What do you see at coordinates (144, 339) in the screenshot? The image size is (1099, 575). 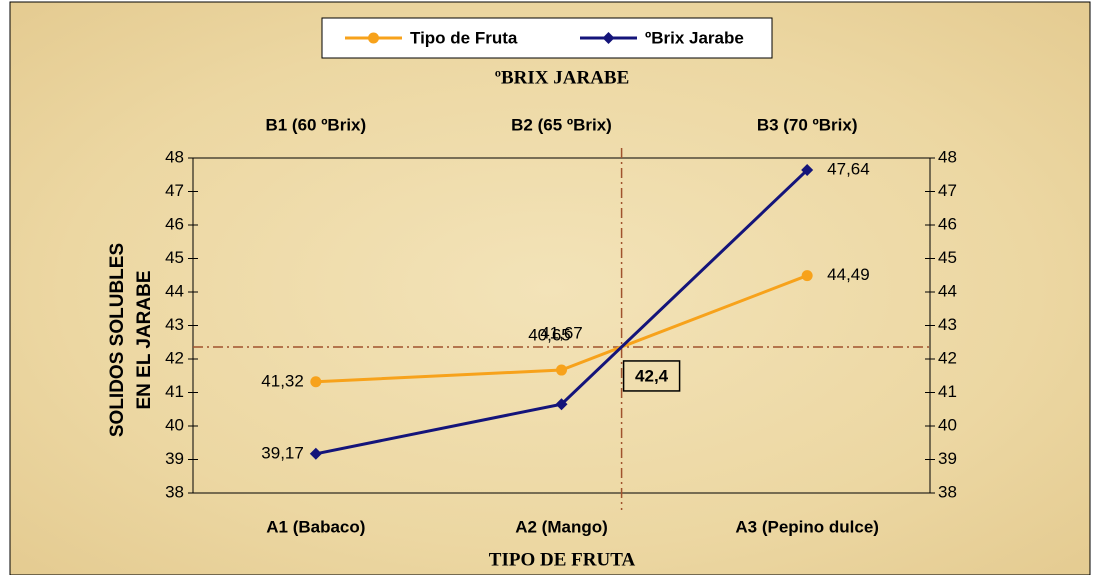 I see `y-axis-title: EN EL JARABE` at bounding box center [144, 339].